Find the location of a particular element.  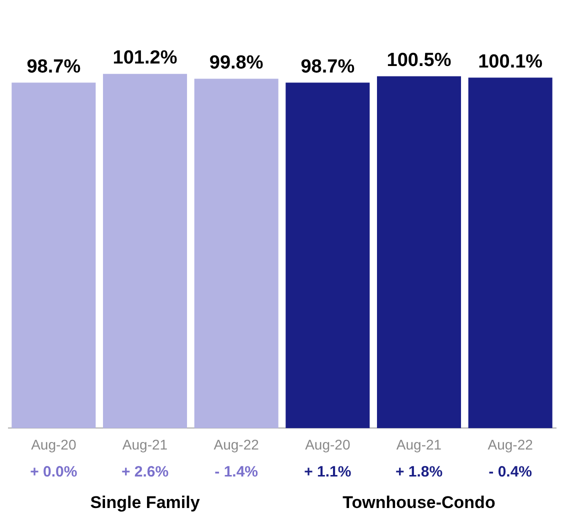

data-label: 100.1% is located at coordinates (510, 61).